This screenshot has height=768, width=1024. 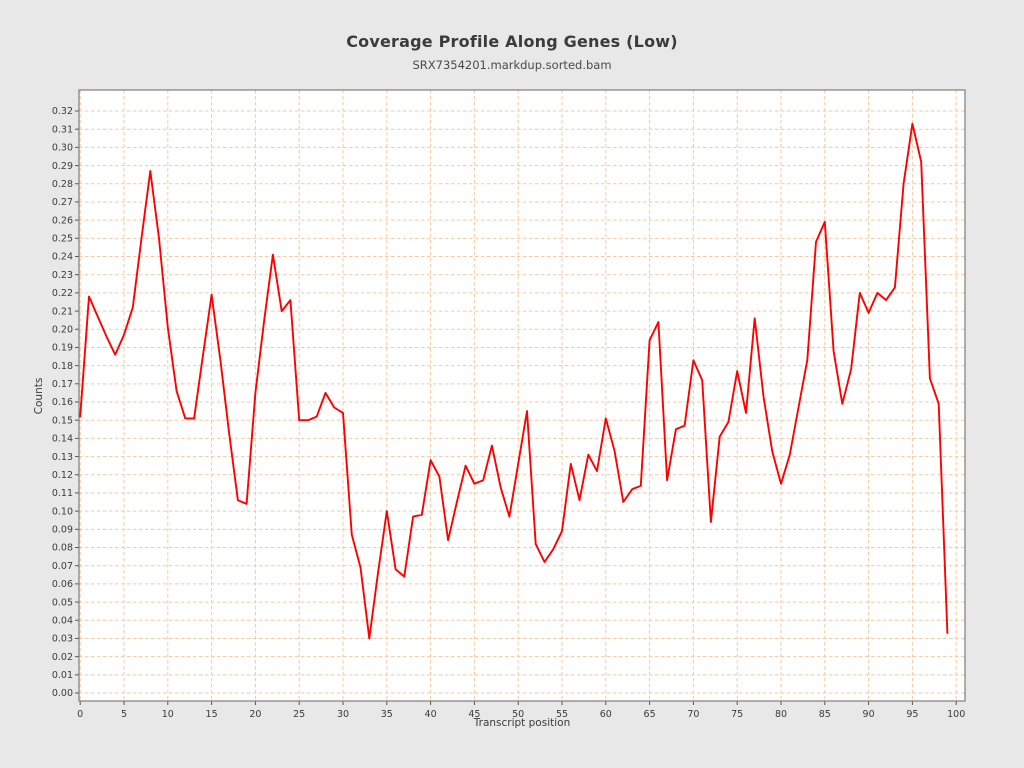 I want to click on svg-text: 0.22, so click(x=62, y=293).